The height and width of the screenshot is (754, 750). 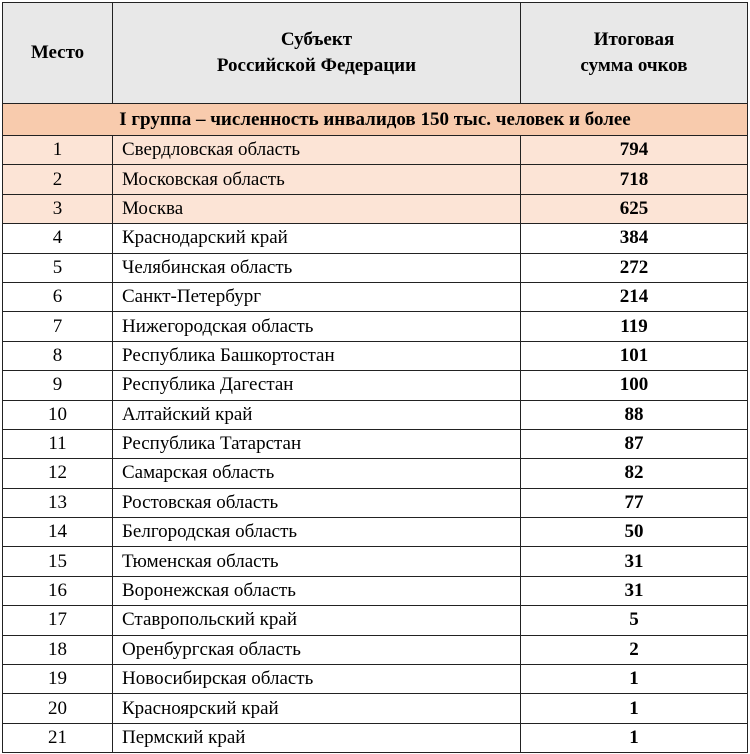 What do you see at coordinates (634, 238) in the screenshot?
I see `score-cell: 384` at bounding box center [634, 238].